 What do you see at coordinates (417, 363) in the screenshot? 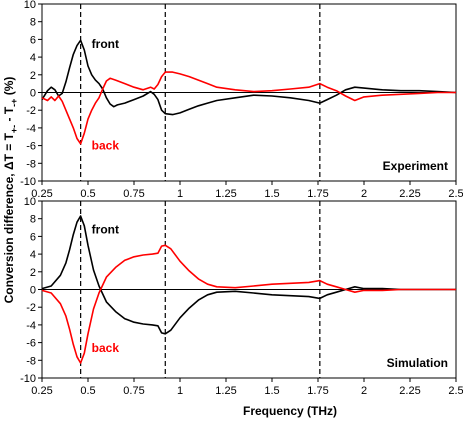
I see `panel-label: Simulation` at bounding box center [417, 363].